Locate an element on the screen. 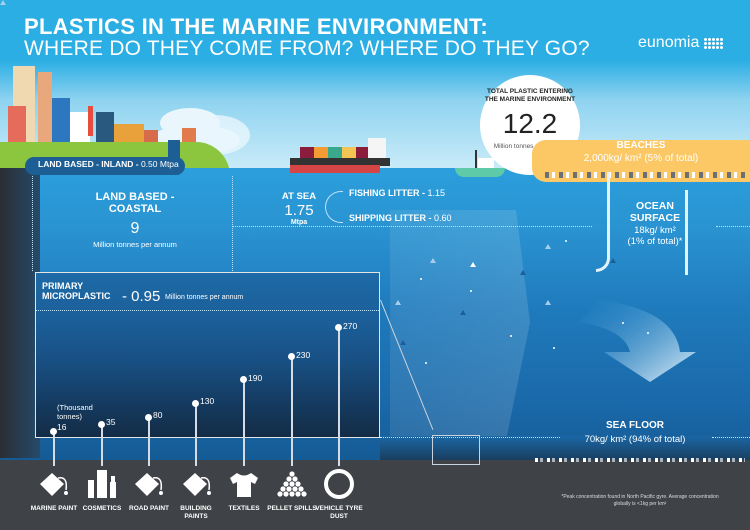  microplastic-title-line2: MICROPLASTIC is located at coordinates (76, 296).